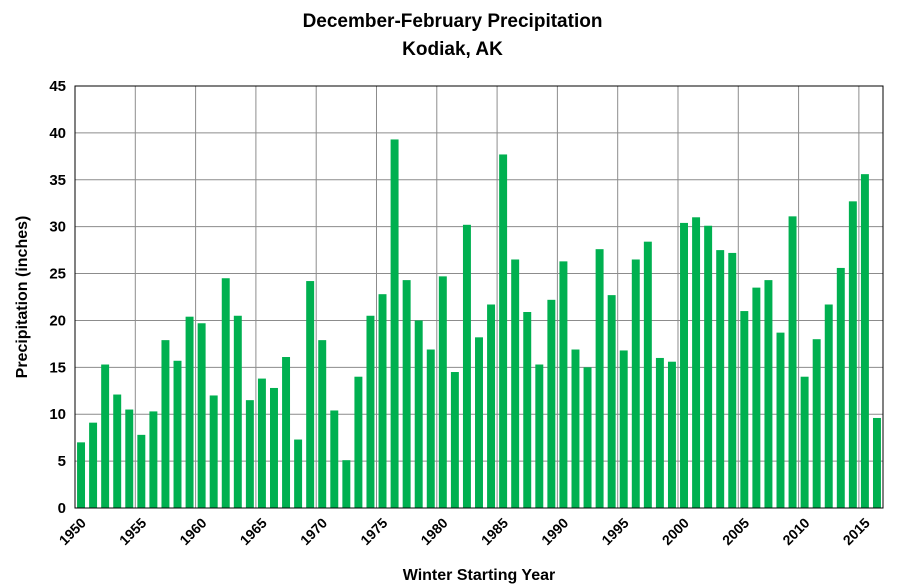 The image size is (905, 587). I want to click on bar-2016, so click(876, 462).